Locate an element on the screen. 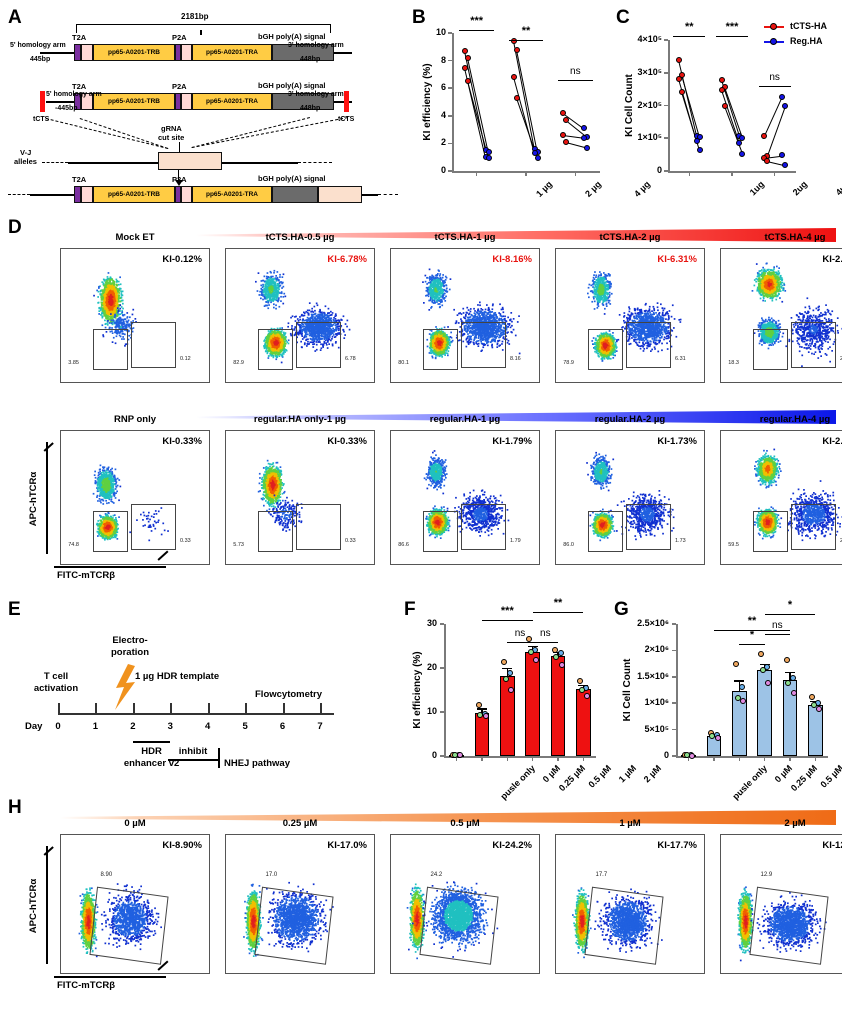 Image resolution: width=842 pixels, height=1017 pixels. trb-block: pp65-A0201-TRB is located at coordinates (134, 101).